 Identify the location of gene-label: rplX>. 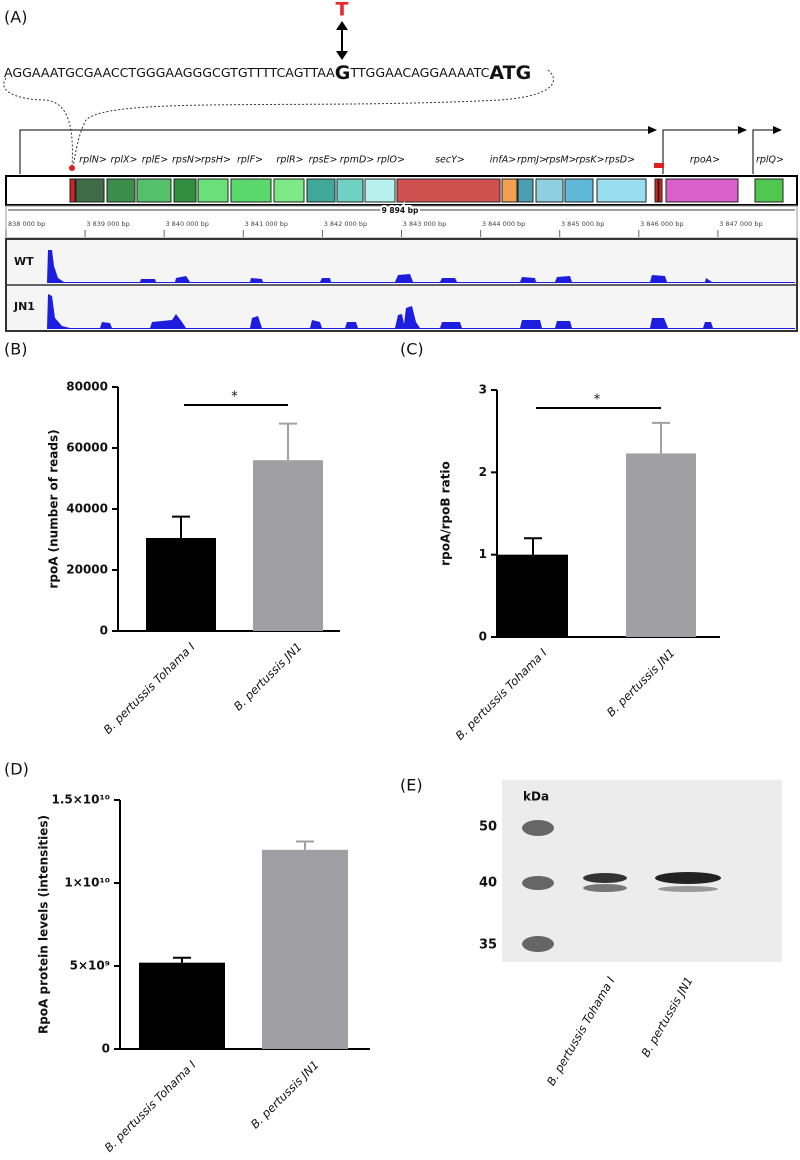
(123, 160).